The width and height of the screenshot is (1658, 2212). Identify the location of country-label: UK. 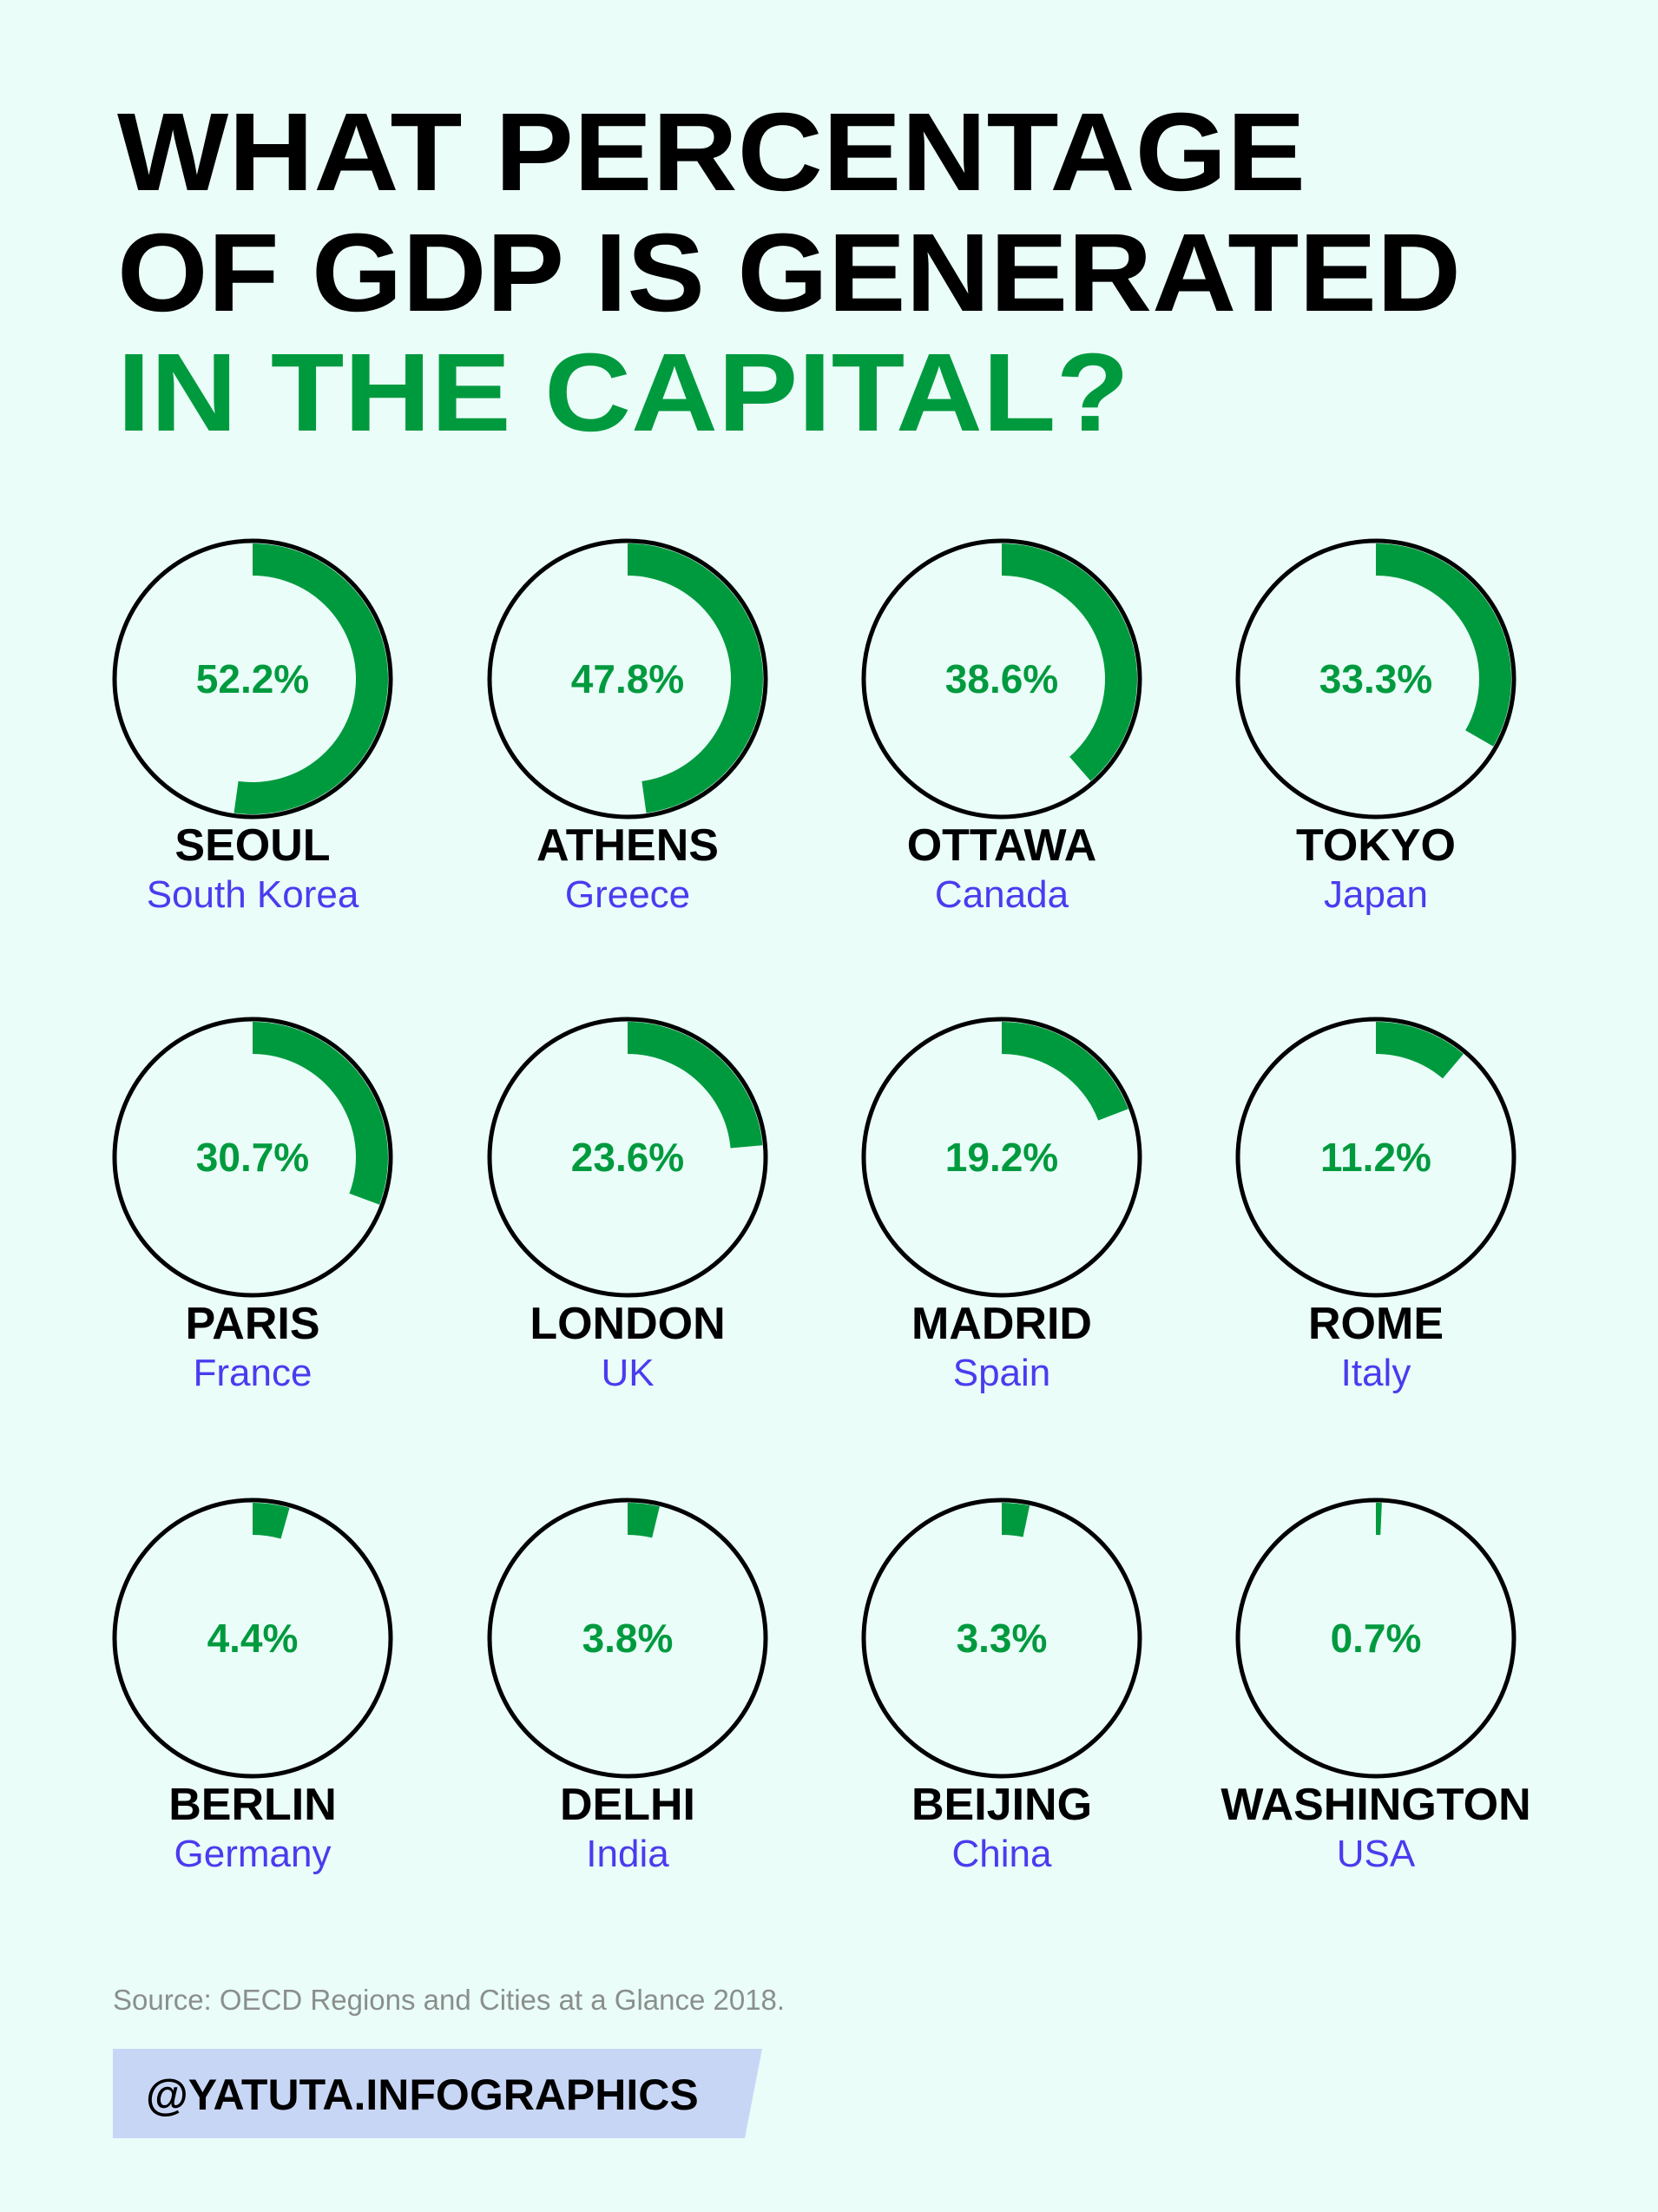
(627, 1373).